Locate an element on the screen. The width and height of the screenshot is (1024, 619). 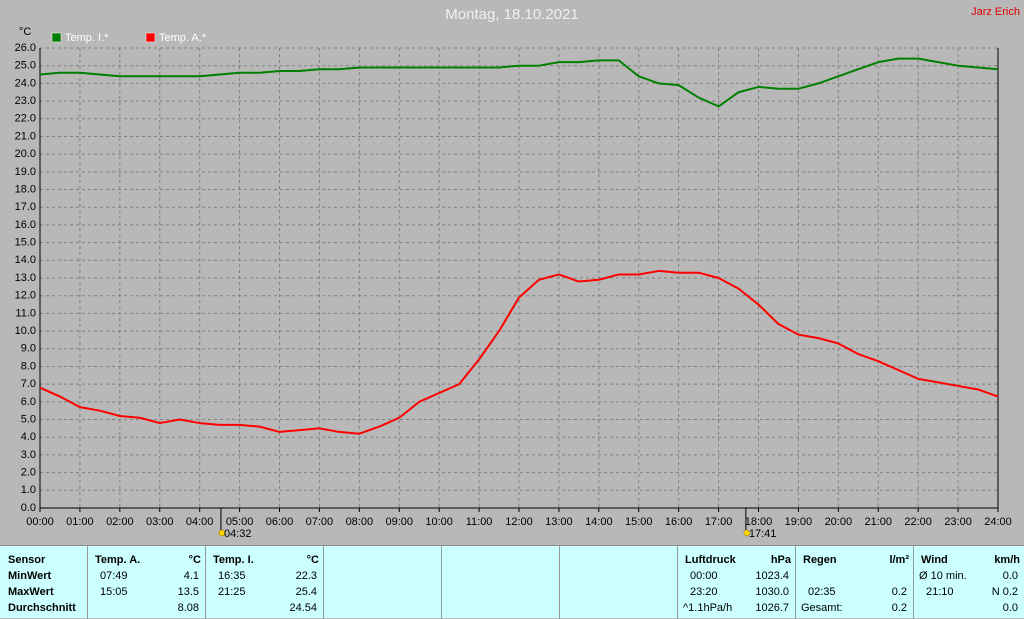
table-text: 00:00 is located at coordinates (704, 576).